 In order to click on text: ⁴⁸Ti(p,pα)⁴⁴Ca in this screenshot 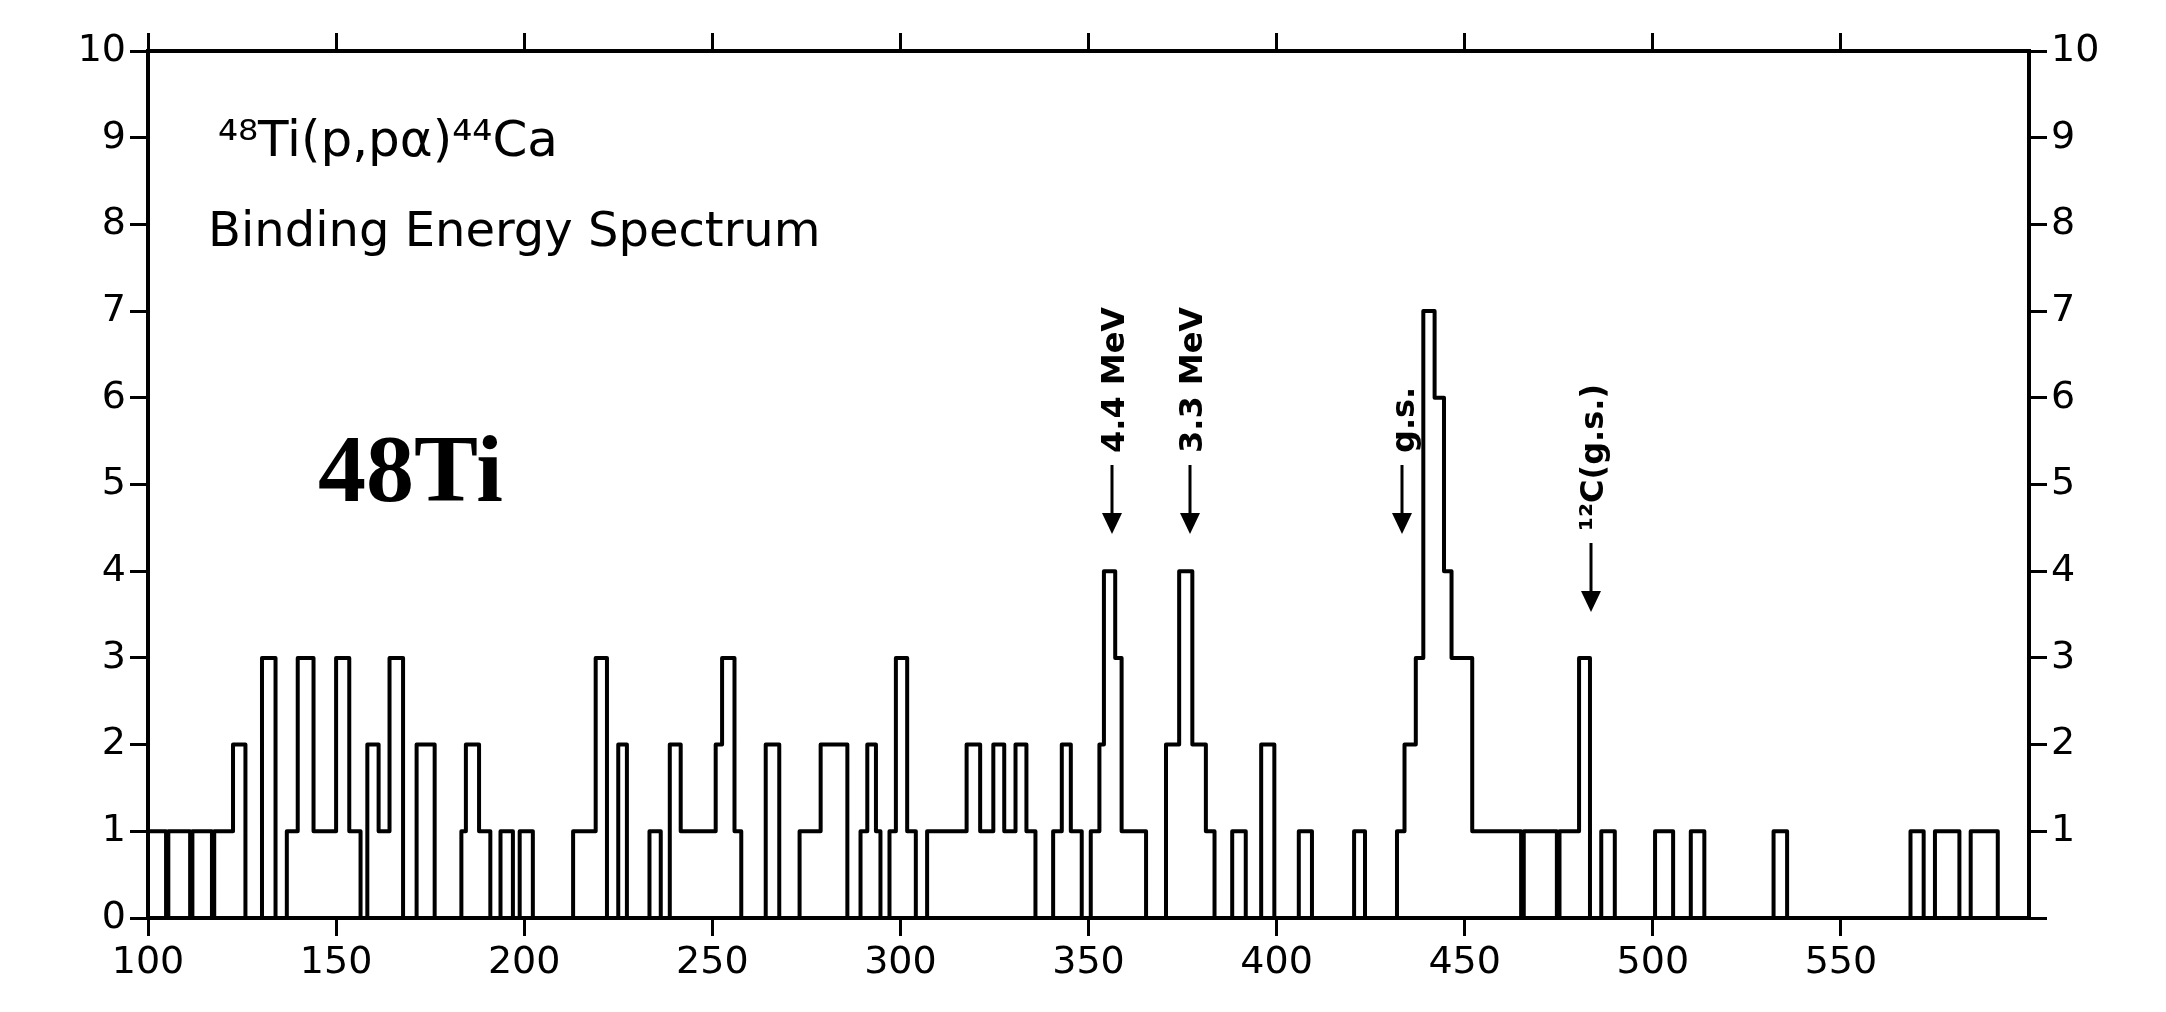, I will do `click(388, 139)`.